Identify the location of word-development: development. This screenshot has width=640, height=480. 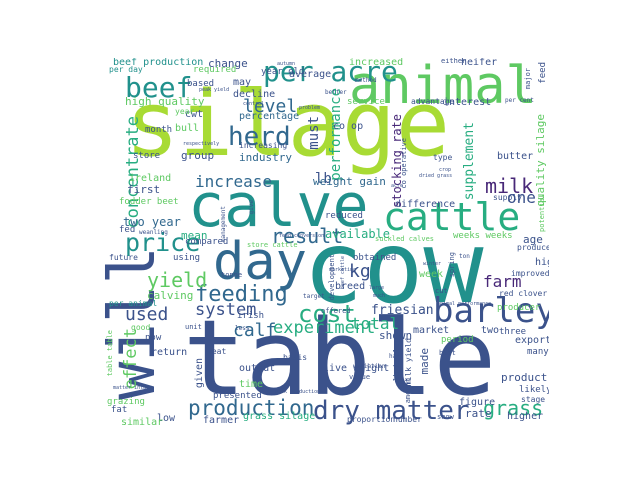
(332, 277).